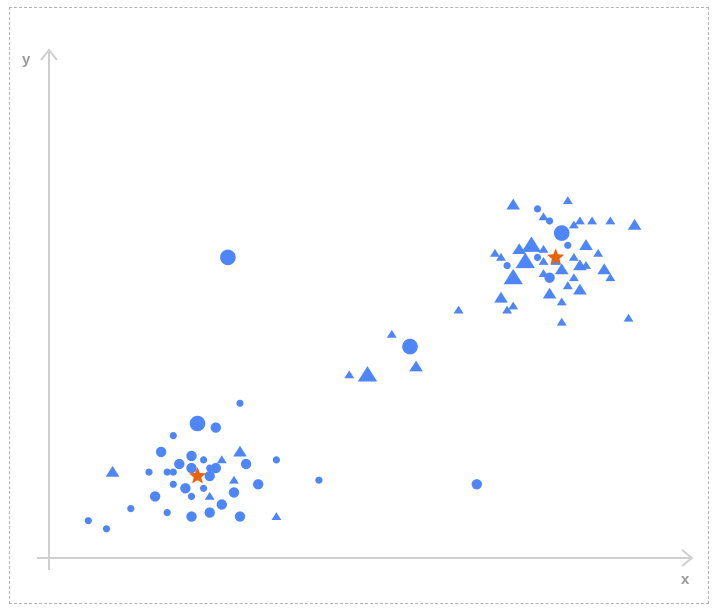 The image size is (713, 608). I want to click on y-axis-label: y, so click(26, 59).